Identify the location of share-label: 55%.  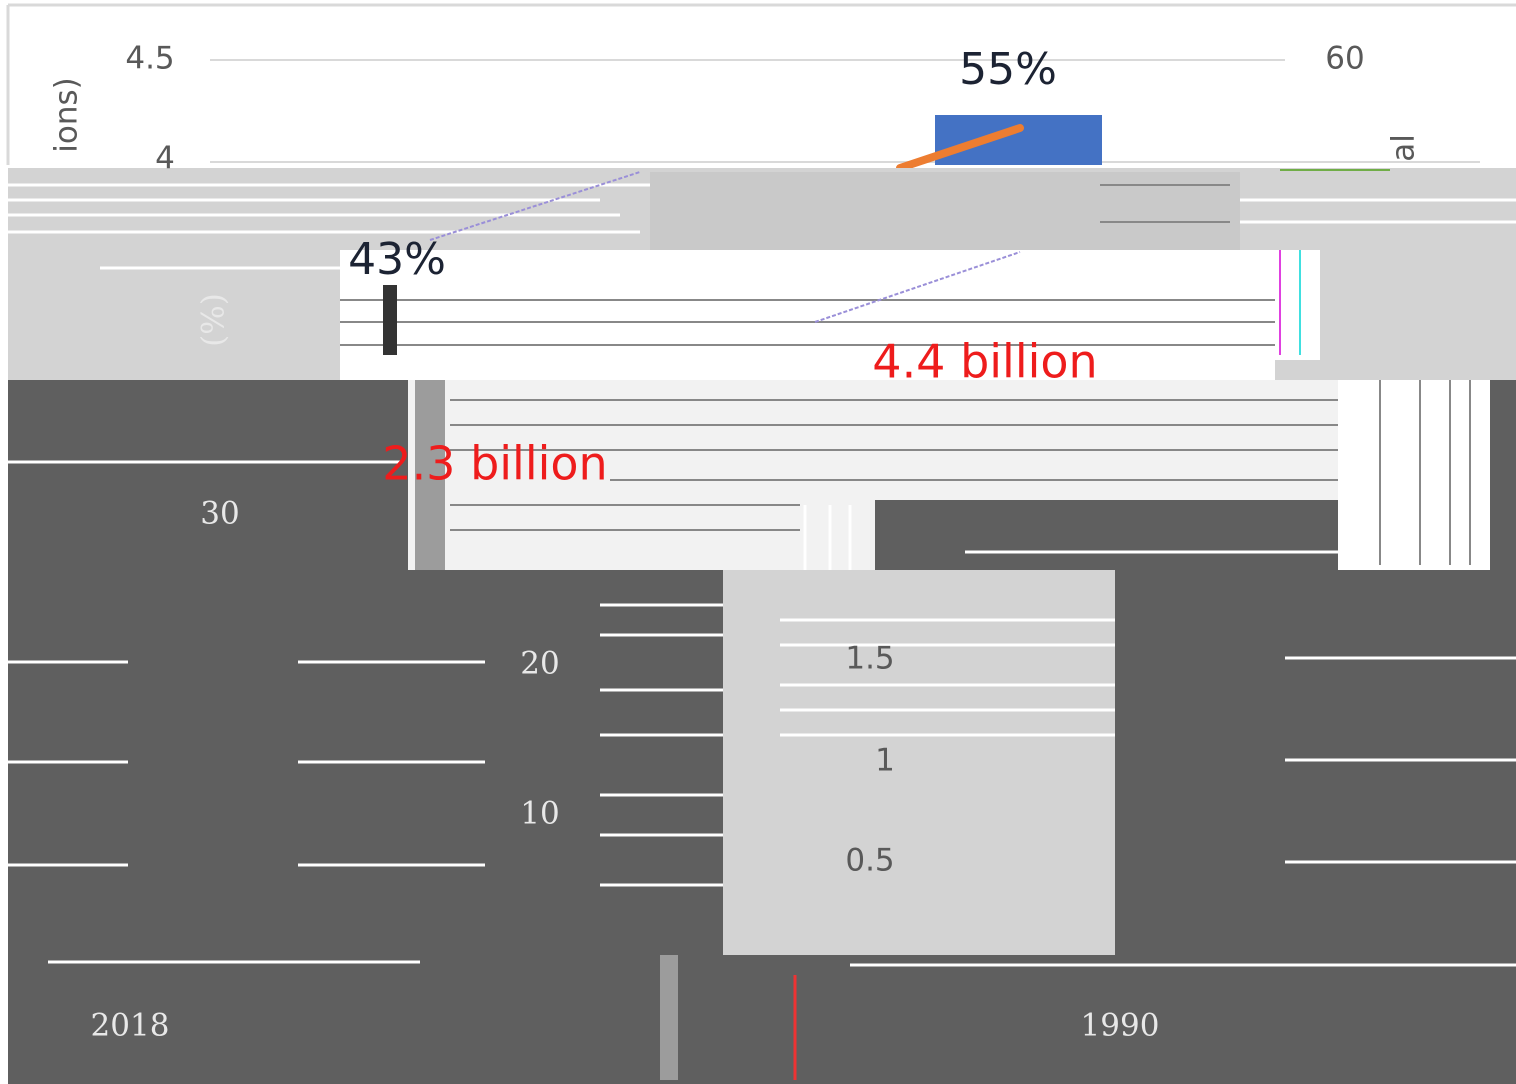
(1008, 69).